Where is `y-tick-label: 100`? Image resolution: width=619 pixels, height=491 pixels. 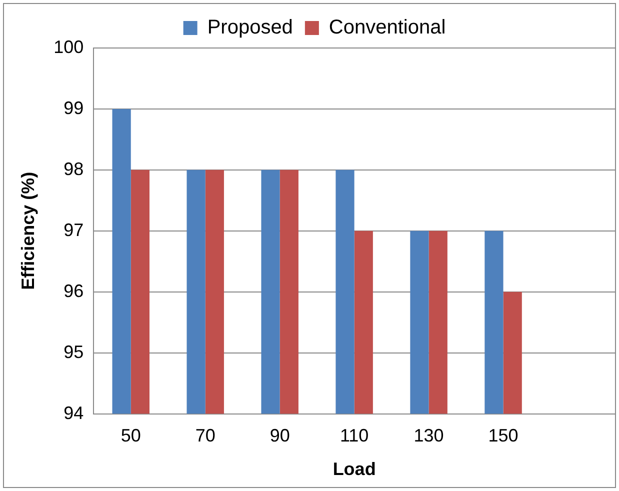
y-tick-label: 100 is located at coordinates (69, 46).